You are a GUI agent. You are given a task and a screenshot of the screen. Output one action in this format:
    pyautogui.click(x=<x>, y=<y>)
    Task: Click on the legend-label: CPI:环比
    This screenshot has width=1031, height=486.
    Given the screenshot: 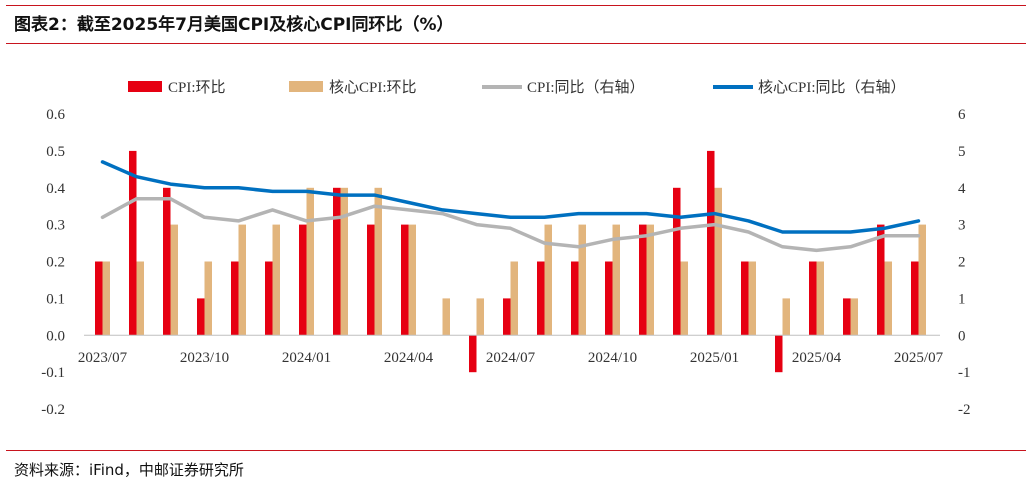 What is the action you would take?
    pyautogui.click(x=197, y=87)
    